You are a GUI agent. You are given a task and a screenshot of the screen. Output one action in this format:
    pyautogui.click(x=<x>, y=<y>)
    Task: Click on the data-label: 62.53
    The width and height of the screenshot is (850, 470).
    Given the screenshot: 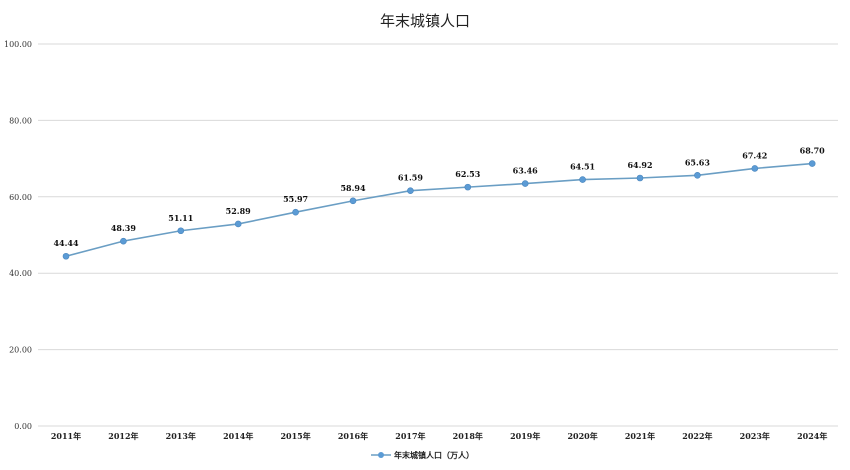 What is the action you would take?
    pyautogui.click(x=467, y=174)
    